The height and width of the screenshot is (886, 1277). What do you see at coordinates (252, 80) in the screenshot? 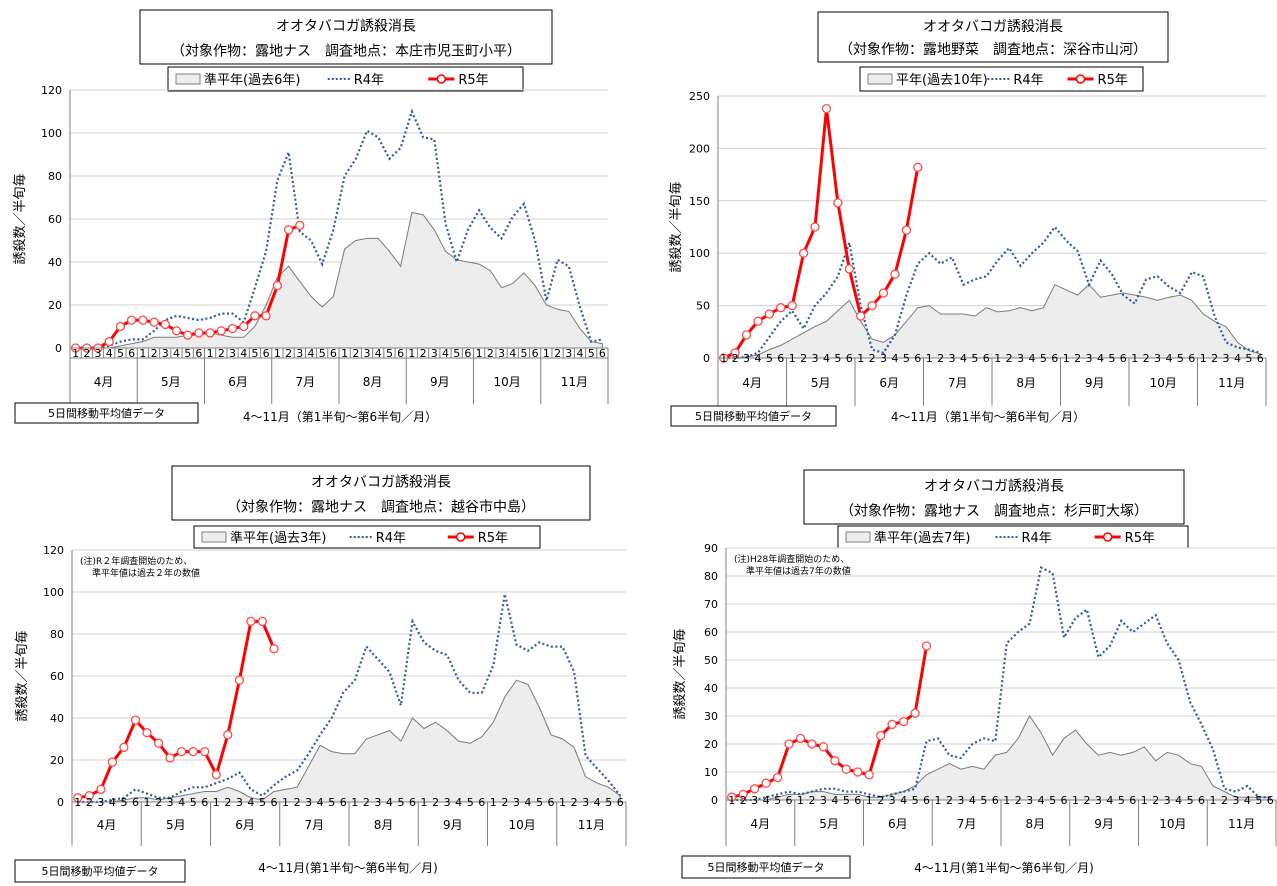
I see `legend-label: 準平年(過去6年)` at bounding box center [252, 80].